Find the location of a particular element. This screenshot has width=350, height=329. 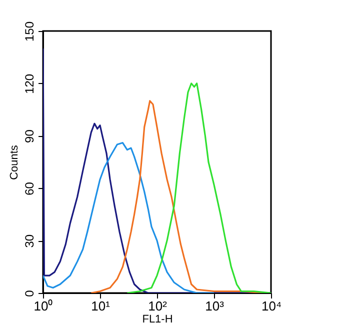

y-tick-label: 60 is located at coordinates (29, 189).